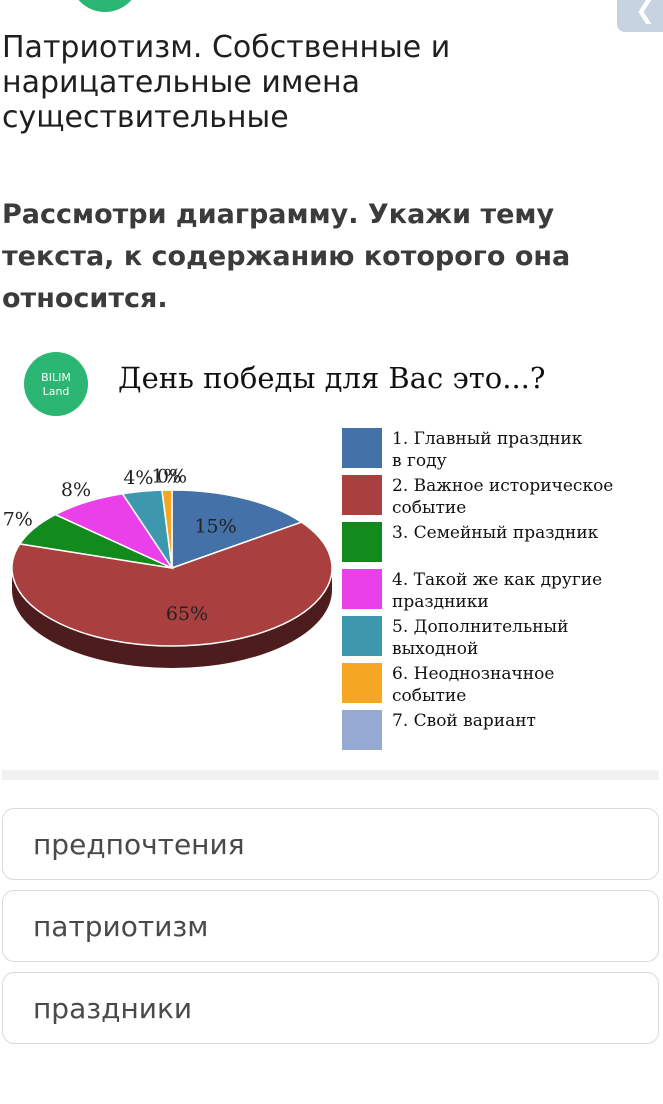 The height and width of the screenshot is (1104, 663). I want to click on legend-label-1: в году, so click(419, 461).